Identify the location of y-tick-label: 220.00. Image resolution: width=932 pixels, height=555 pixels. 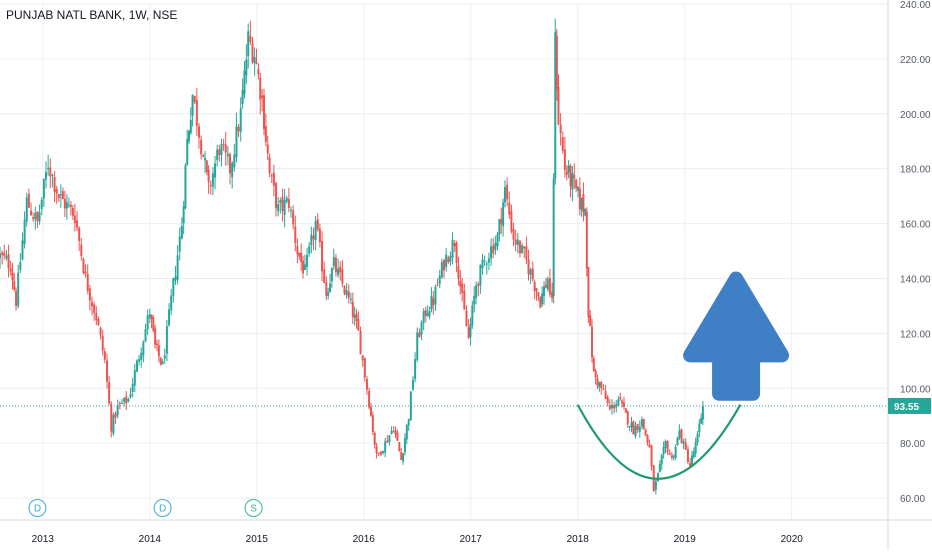
(915, 60).